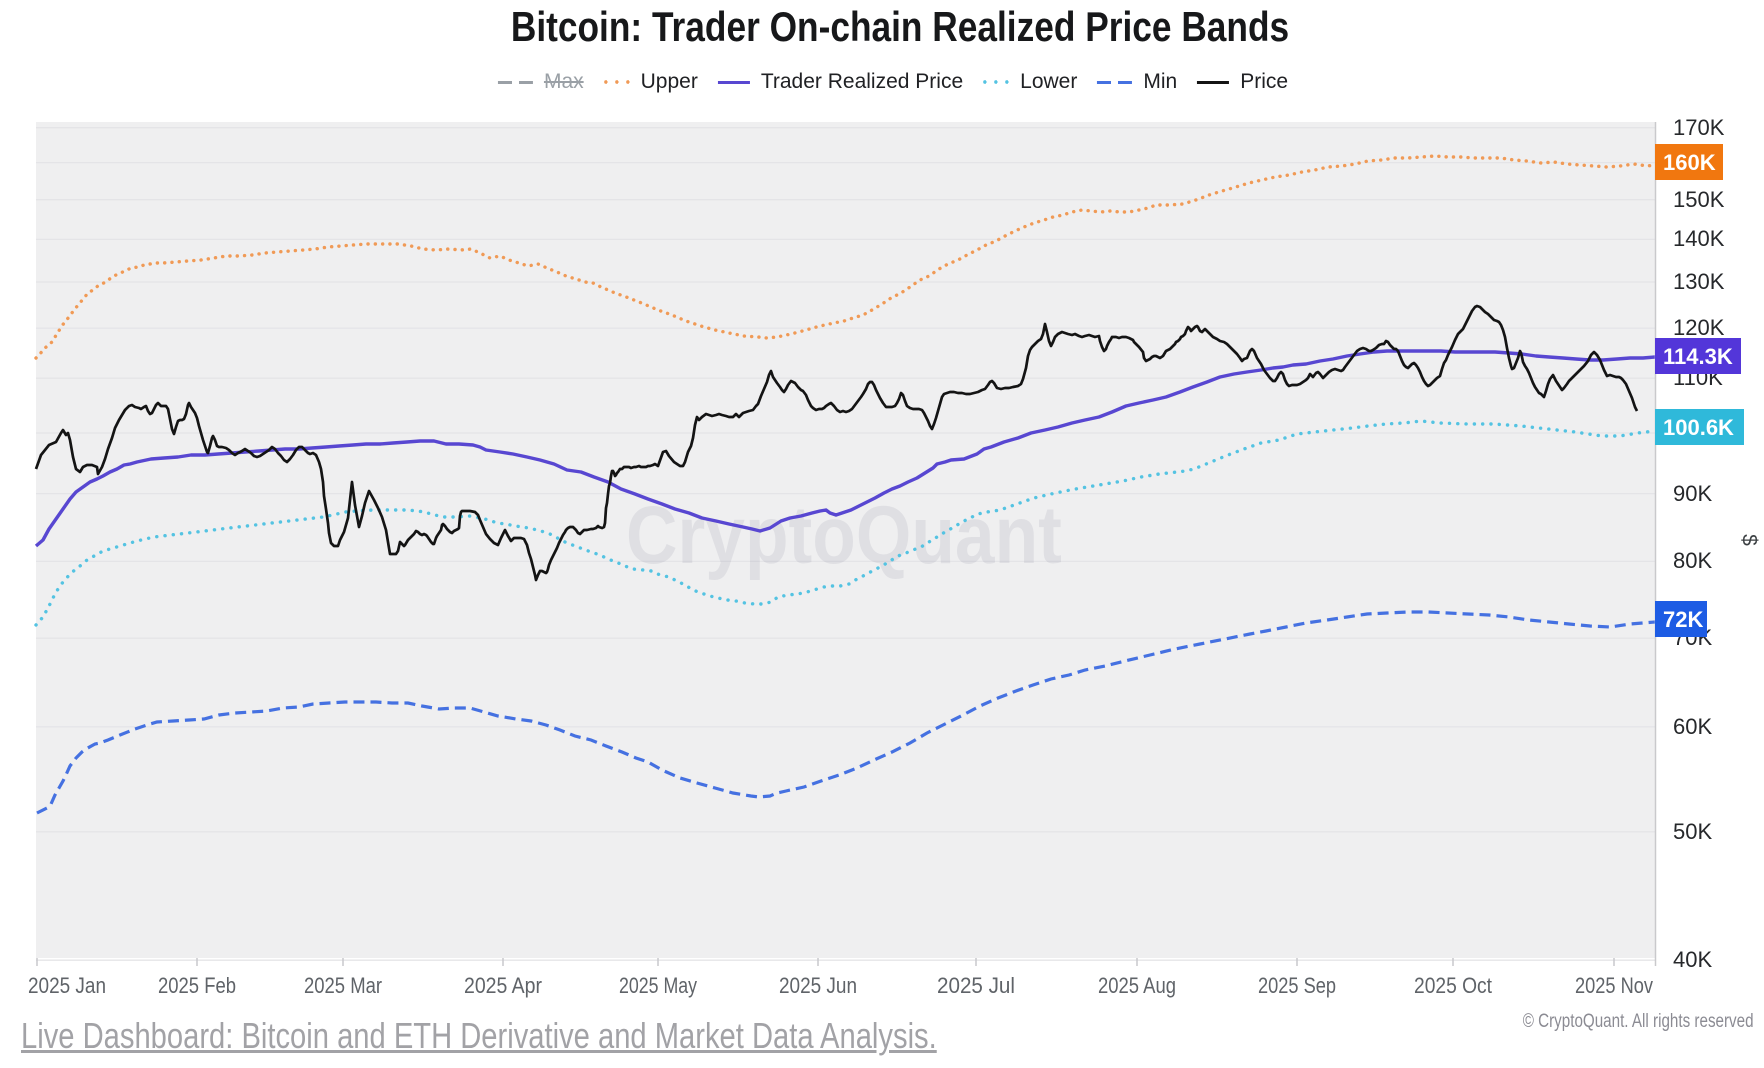  Describe the element at coordinates (1692, 831) in the screenshot. I see `svg-text: 50K` at that location.